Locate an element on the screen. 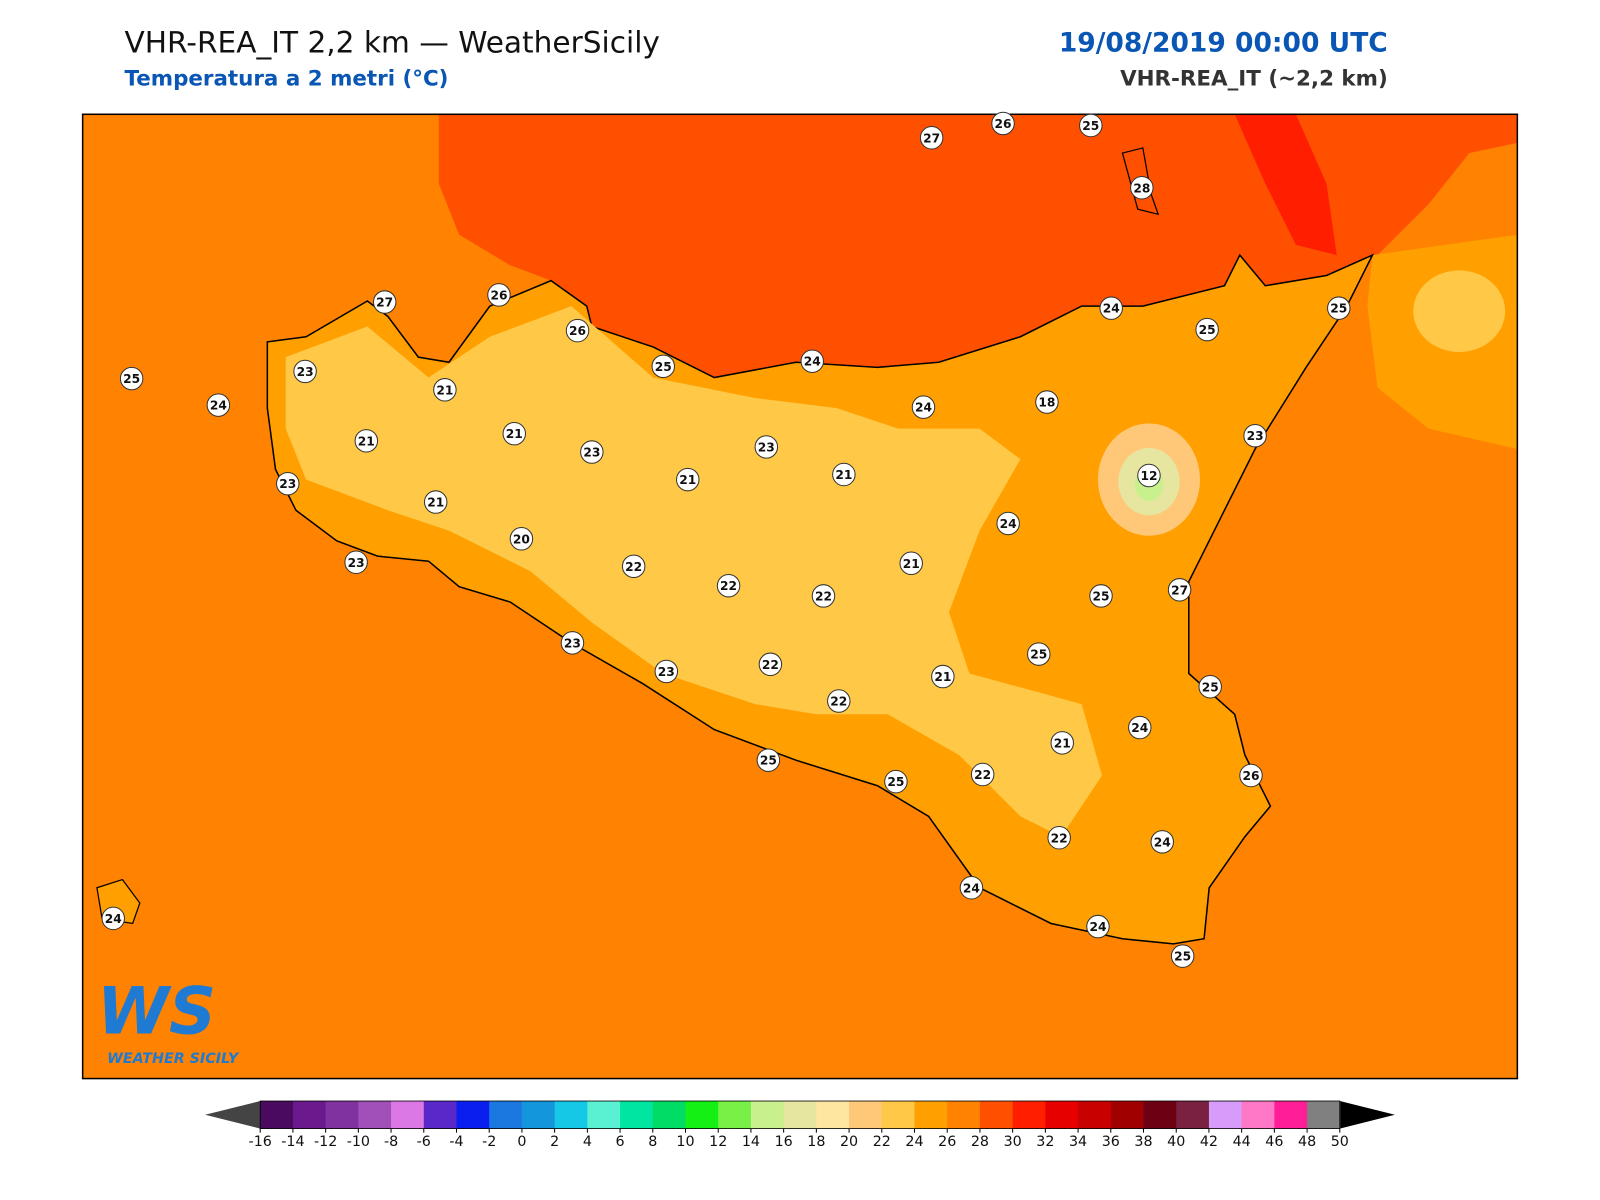  station: 12 is located at coordinates (1149, 475).